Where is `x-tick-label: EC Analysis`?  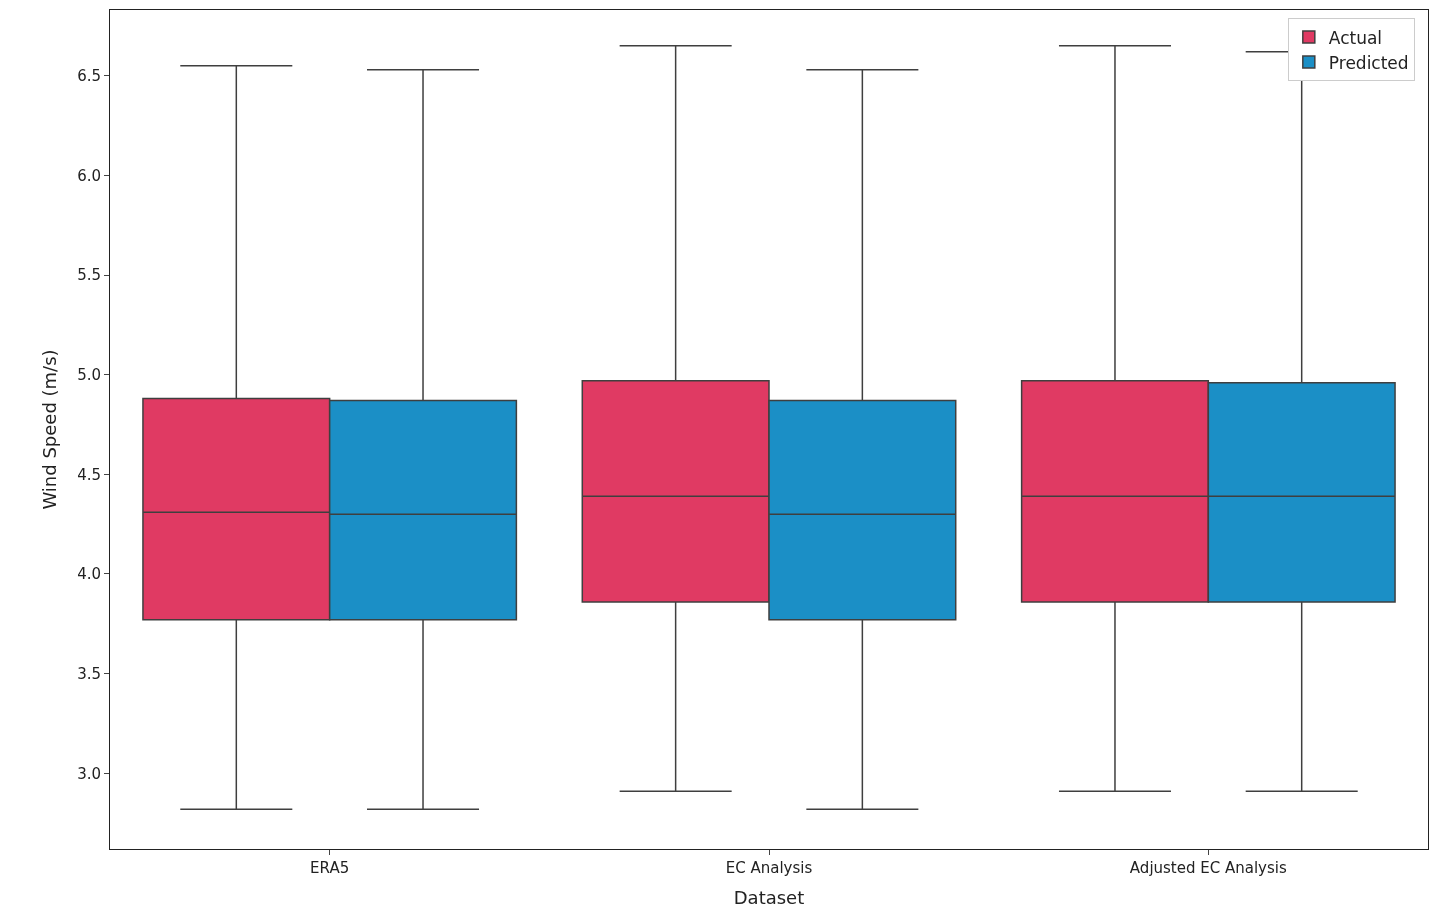 x-tick-label: EC Analysis is located at coordinates (769, 868).